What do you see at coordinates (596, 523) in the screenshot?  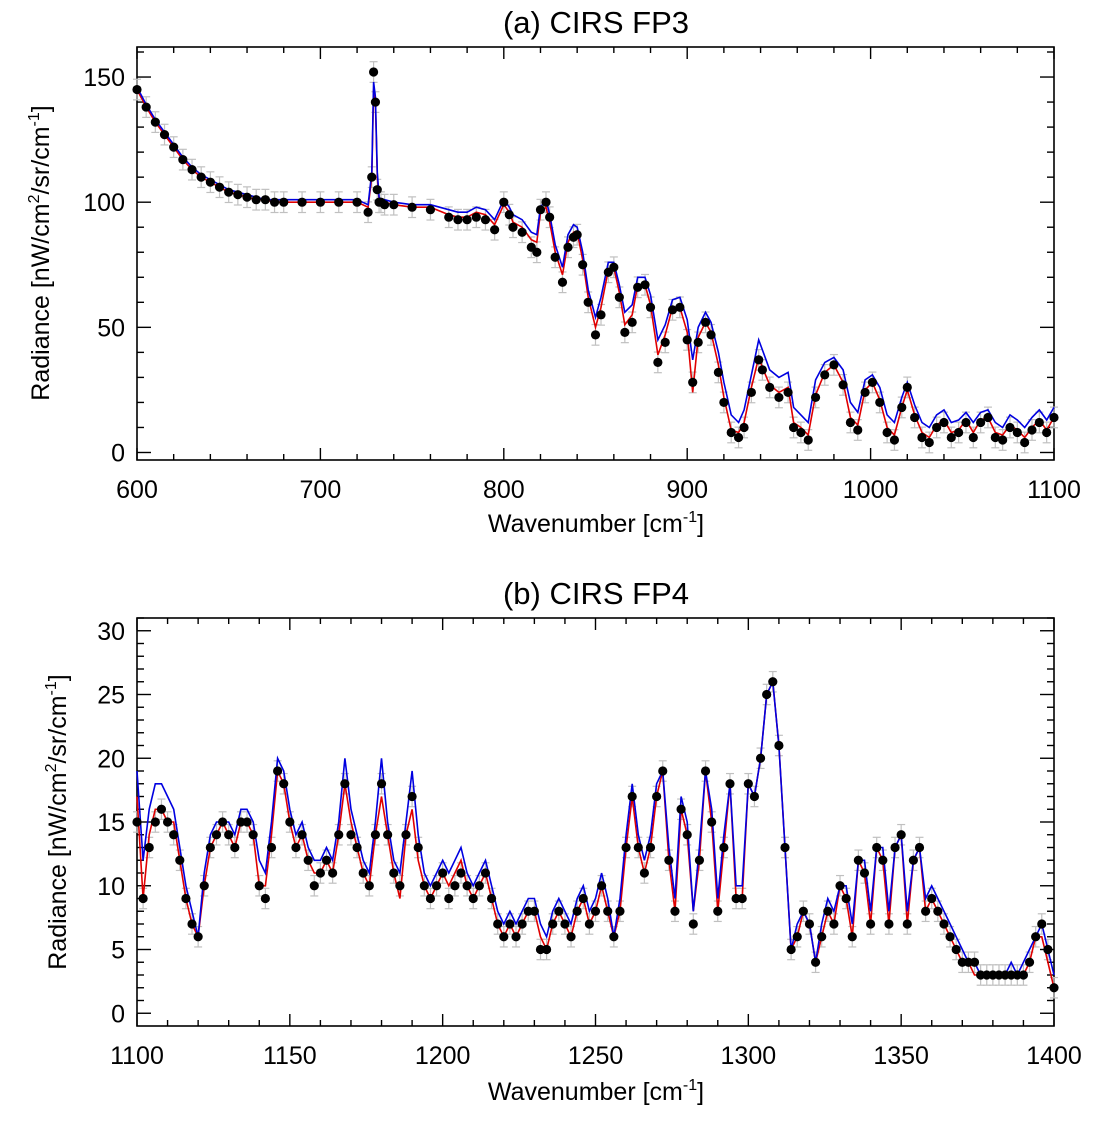 I see `x-axis-label: Wavenumber [cm-1]` at bounding box center [596, 523].